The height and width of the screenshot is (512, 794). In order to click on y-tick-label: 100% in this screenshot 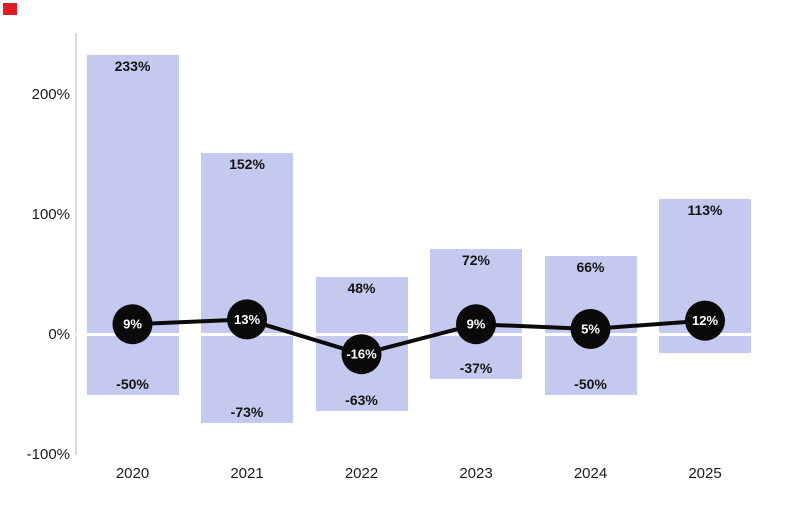, I will do `click(50, 214)`.